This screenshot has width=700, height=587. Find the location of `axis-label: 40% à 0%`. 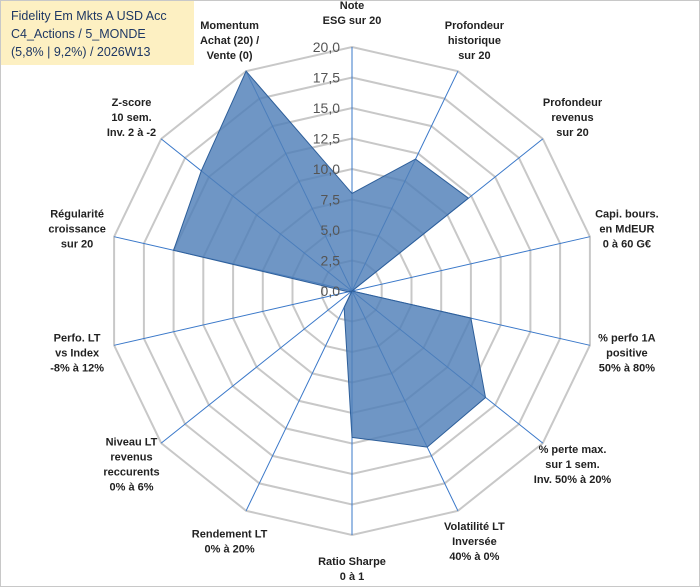

axis-label: 40% à 0% is located at coordinates (474, 557).